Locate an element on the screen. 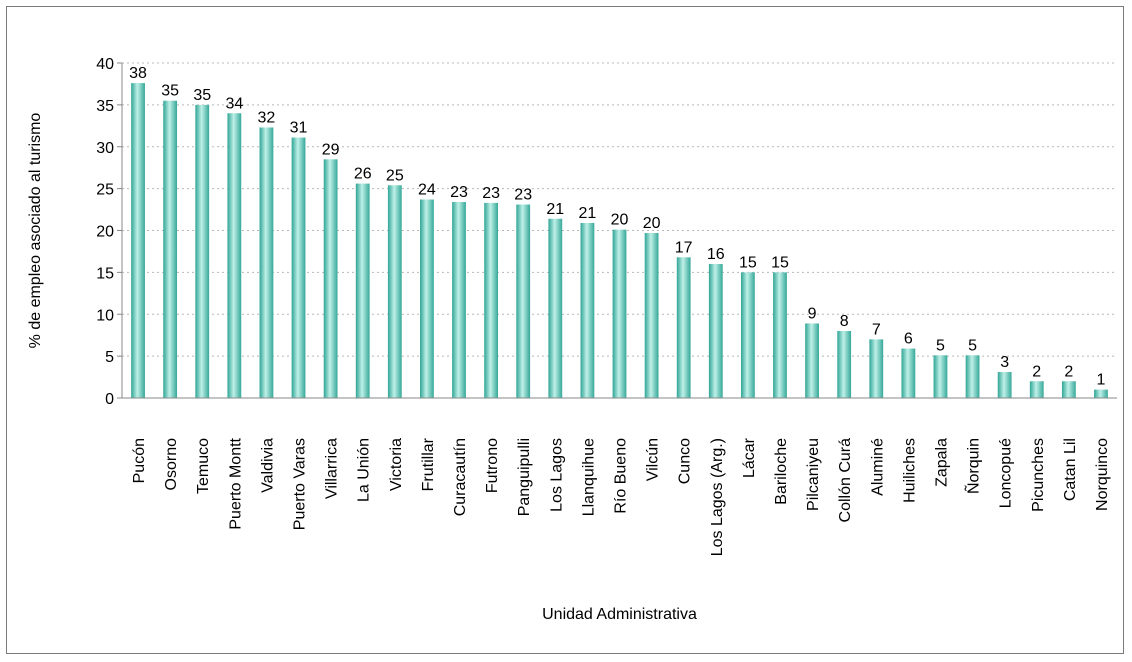 The width and height of the screenshot is (1132, 662). y-tick-label: 5 is located at coordinates (109, 357).